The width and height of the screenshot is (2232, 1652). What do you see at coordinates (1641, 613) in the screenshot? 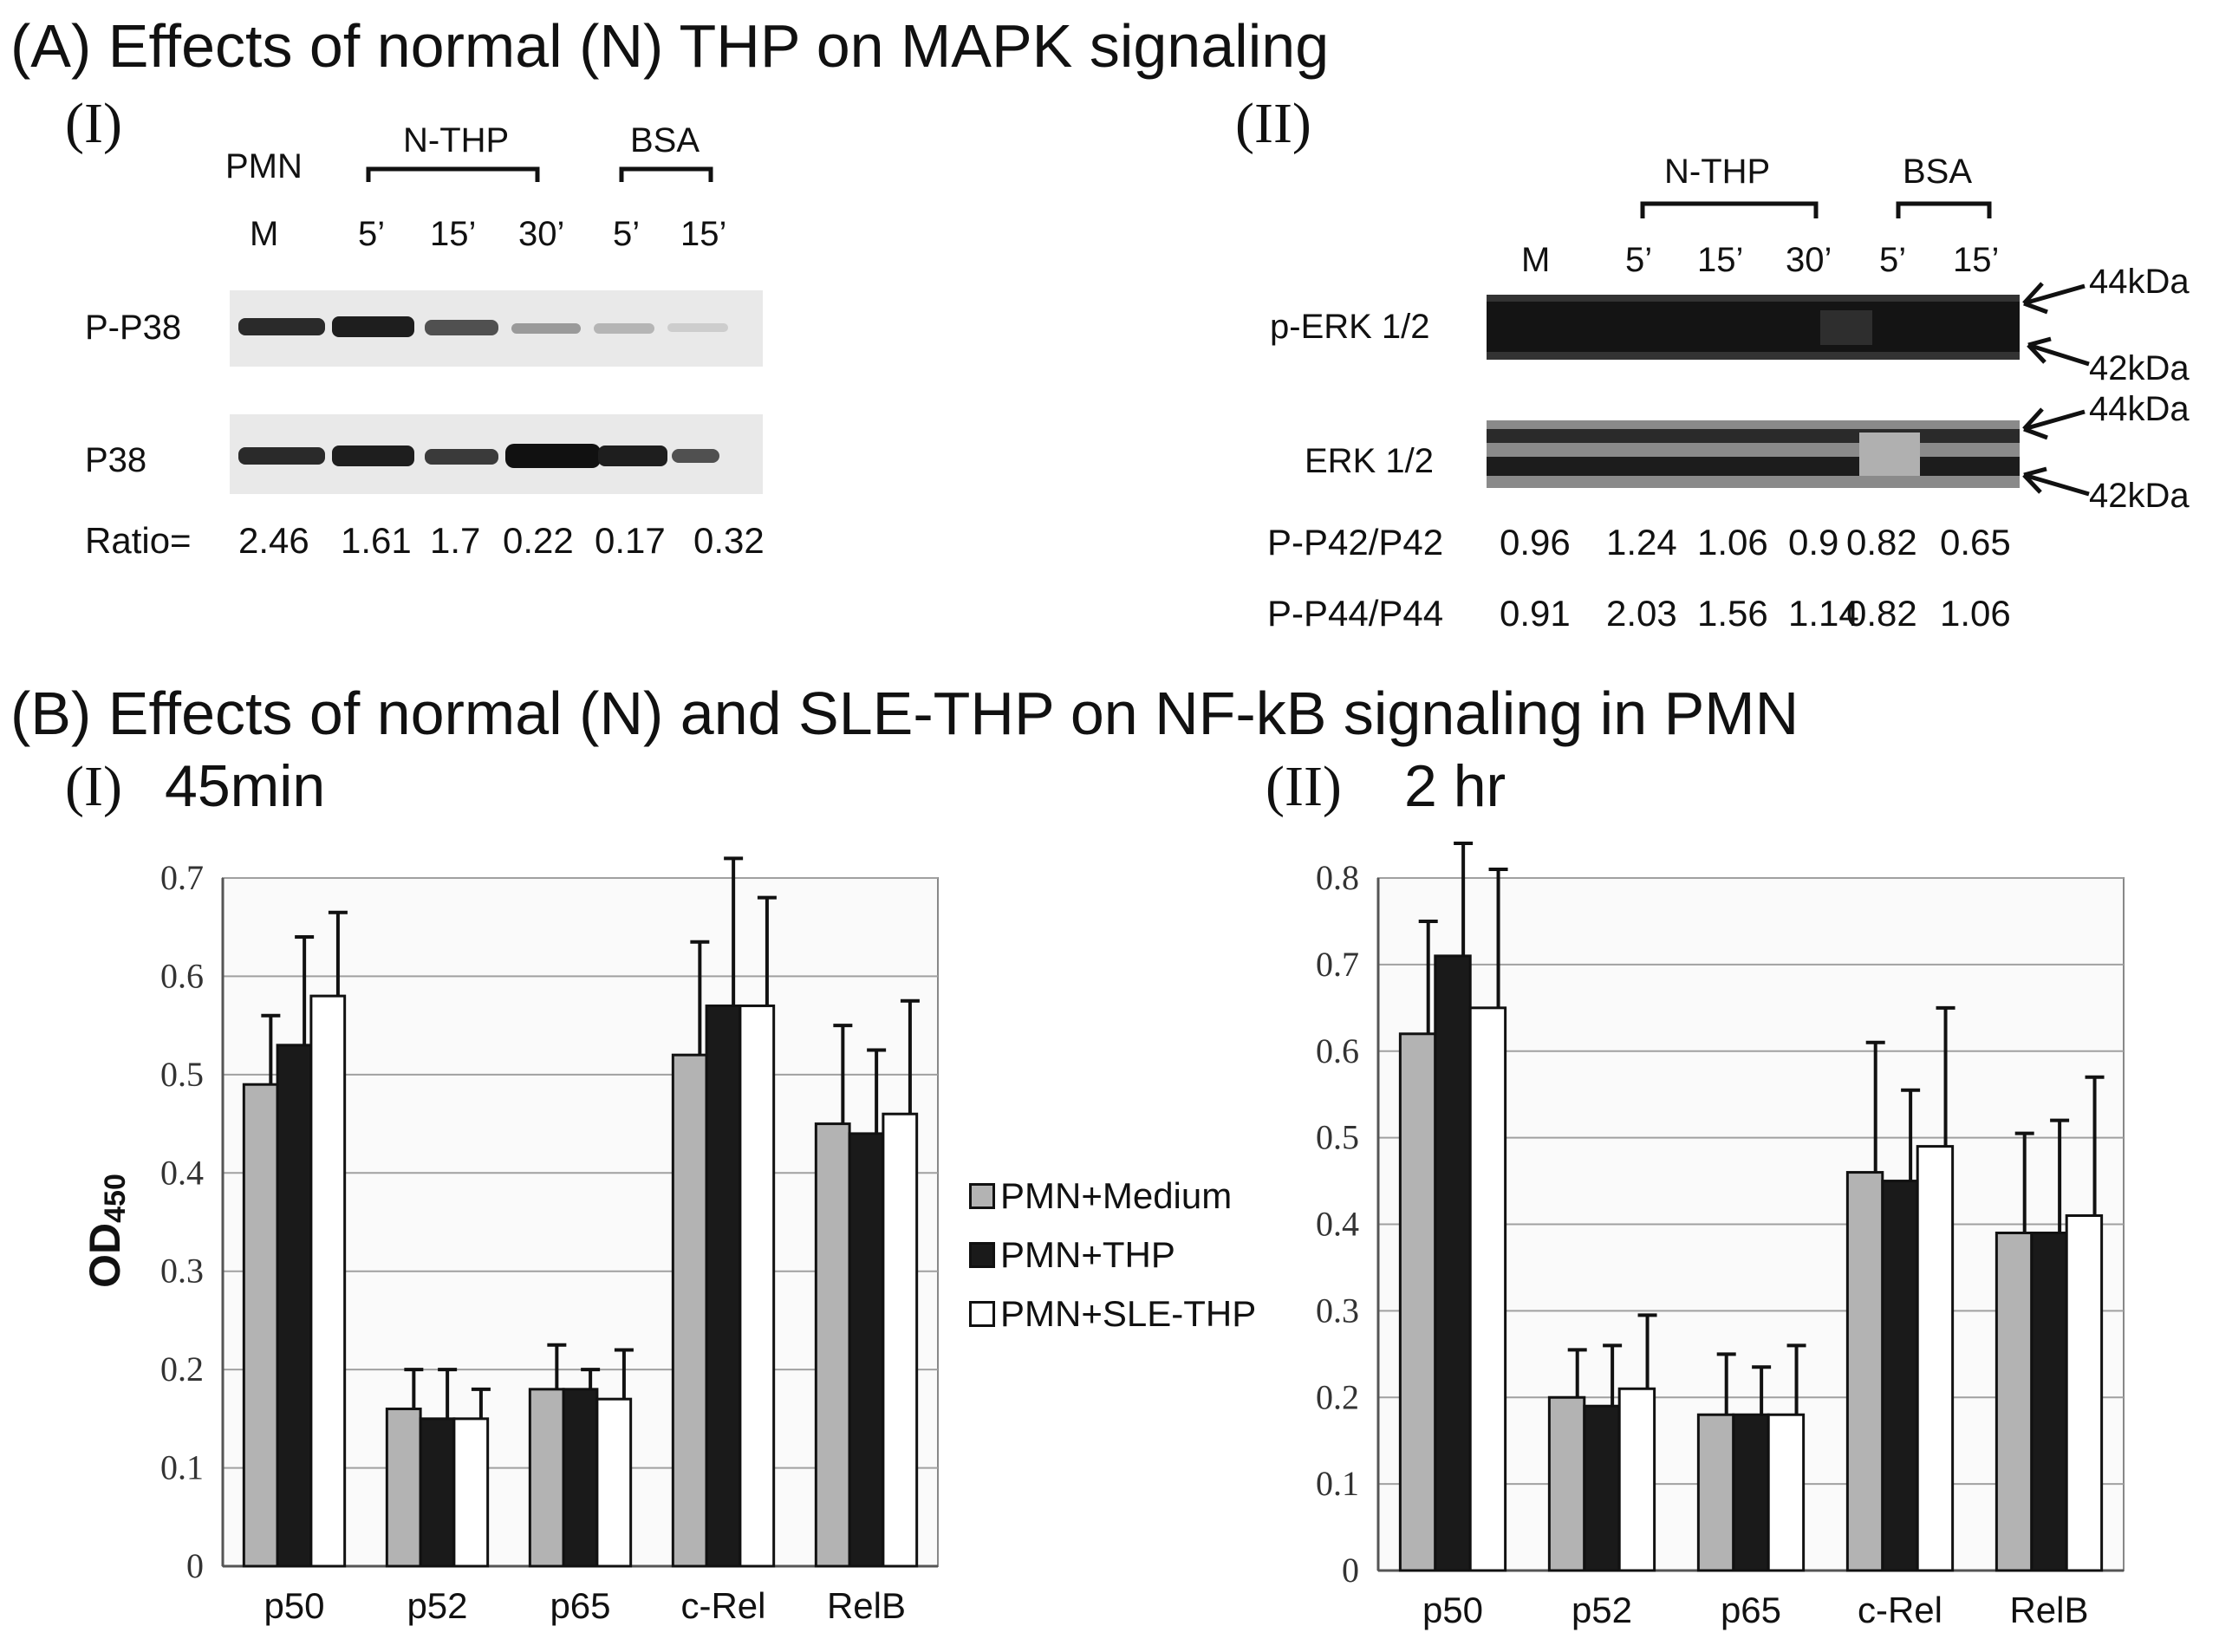
I see `ratio-value: 2.03` at bounding box center [1641, 613].